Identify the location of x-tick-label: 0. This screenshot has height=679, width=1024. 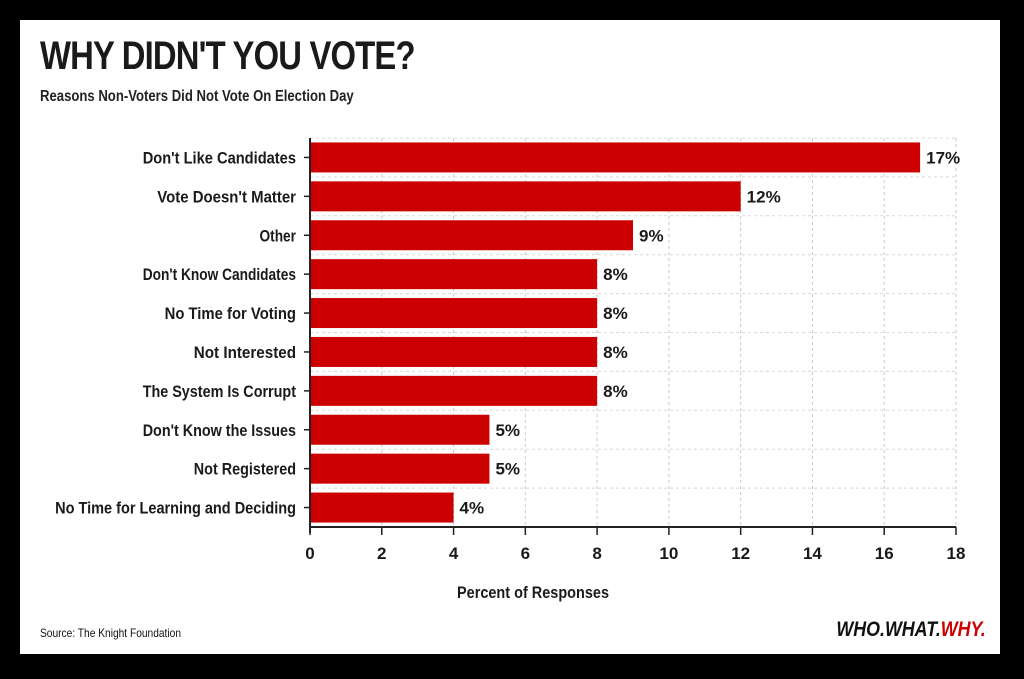
(309, 553).